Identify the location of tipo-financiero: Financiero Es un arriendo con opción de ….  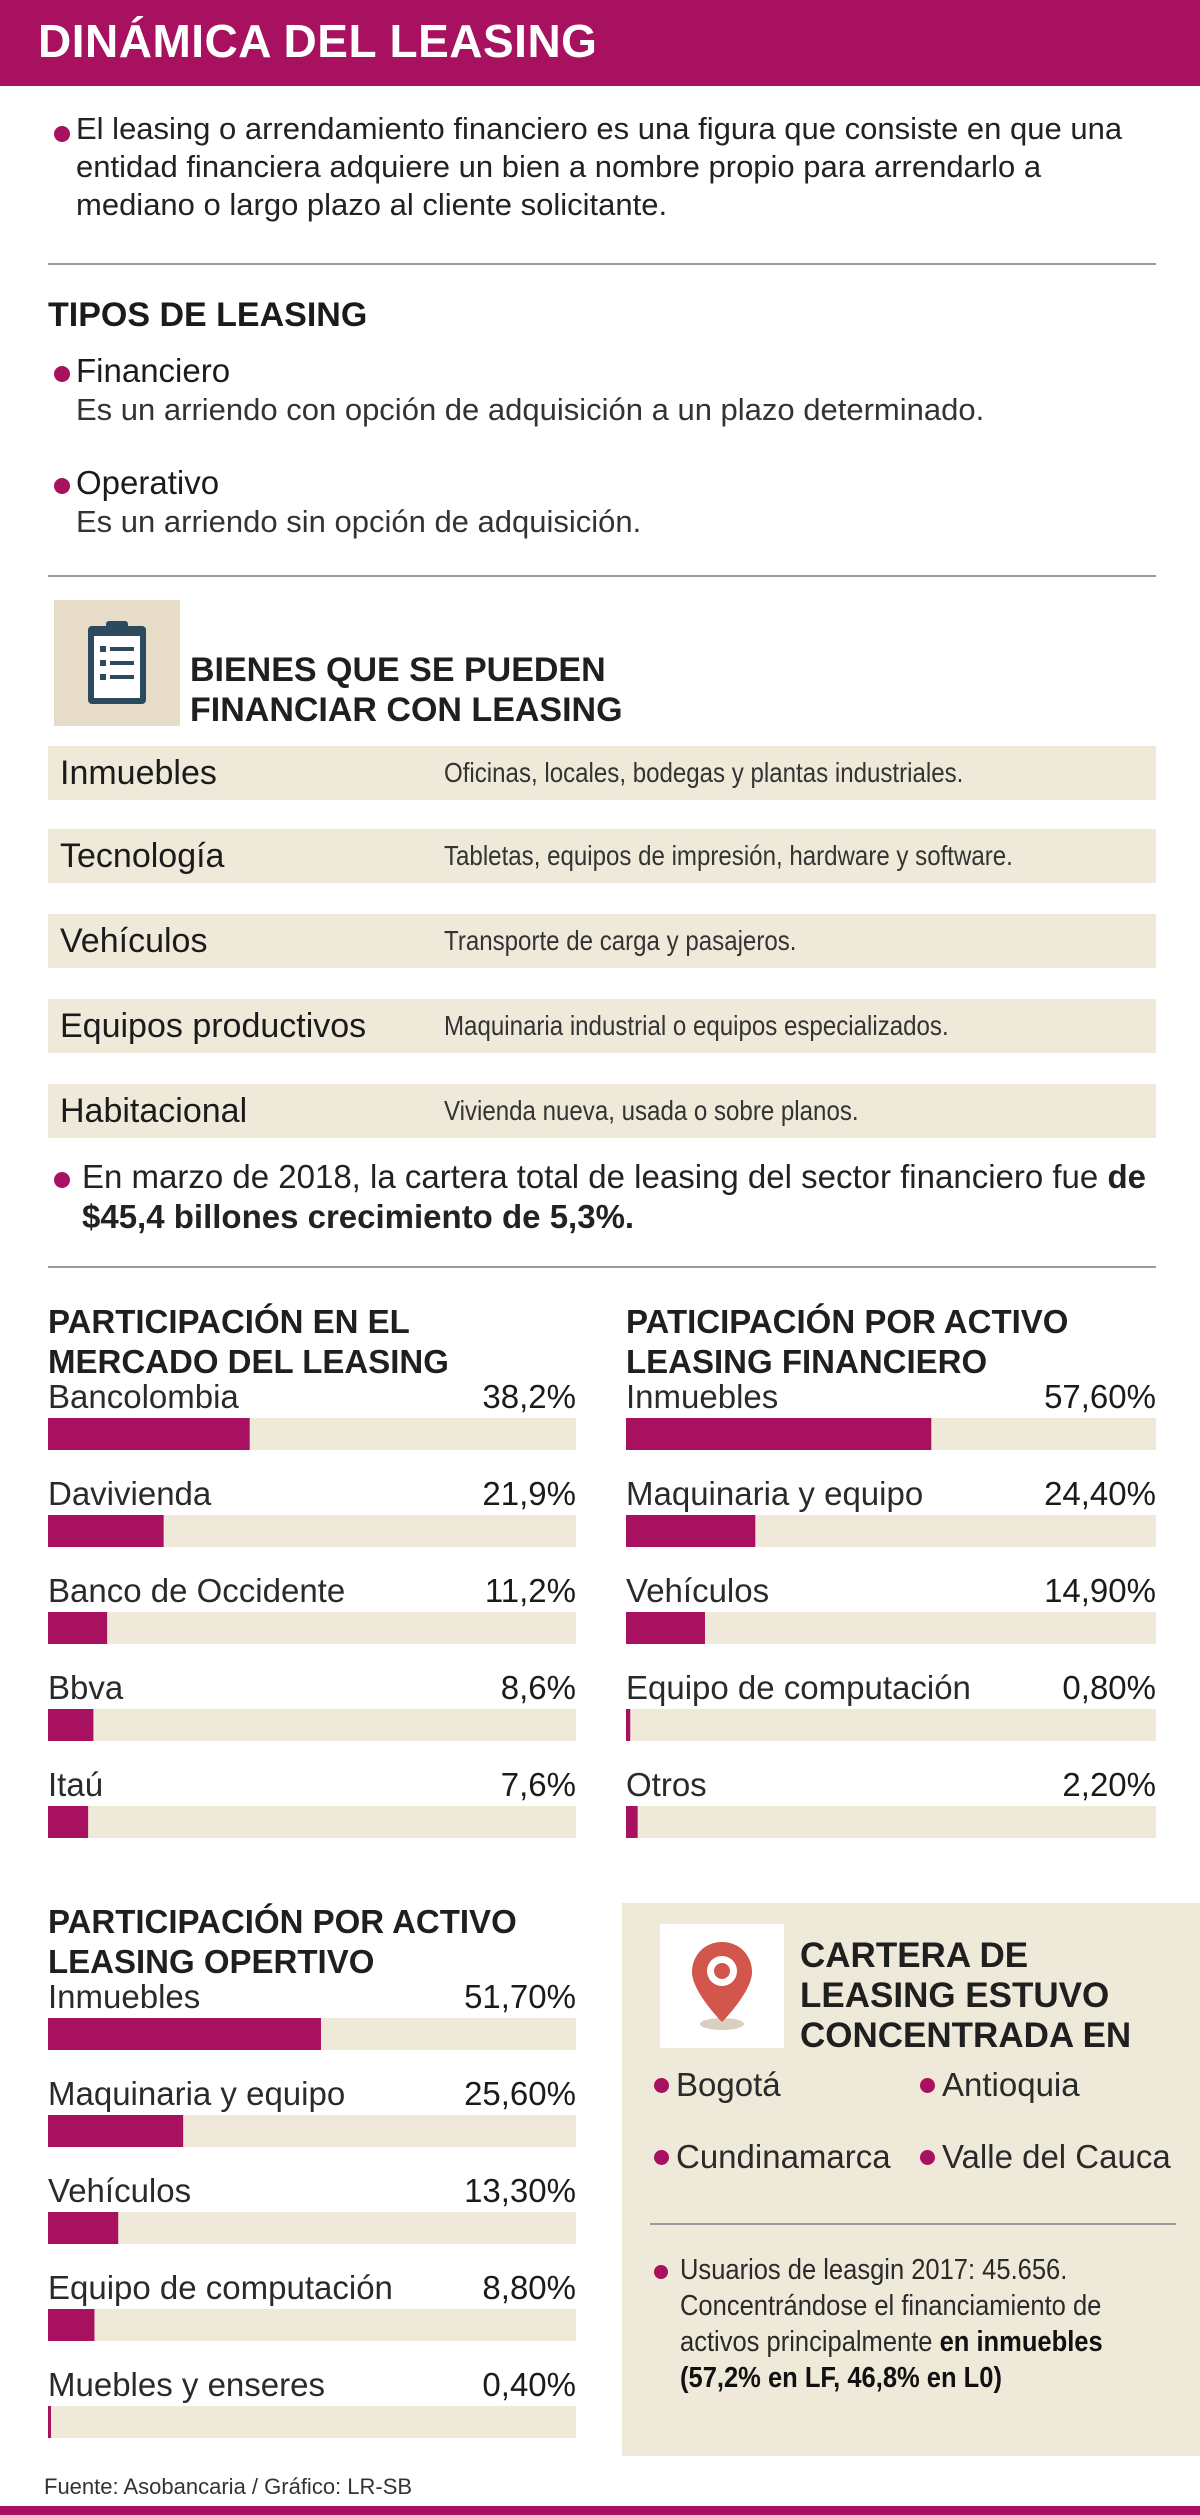
(608, 391).